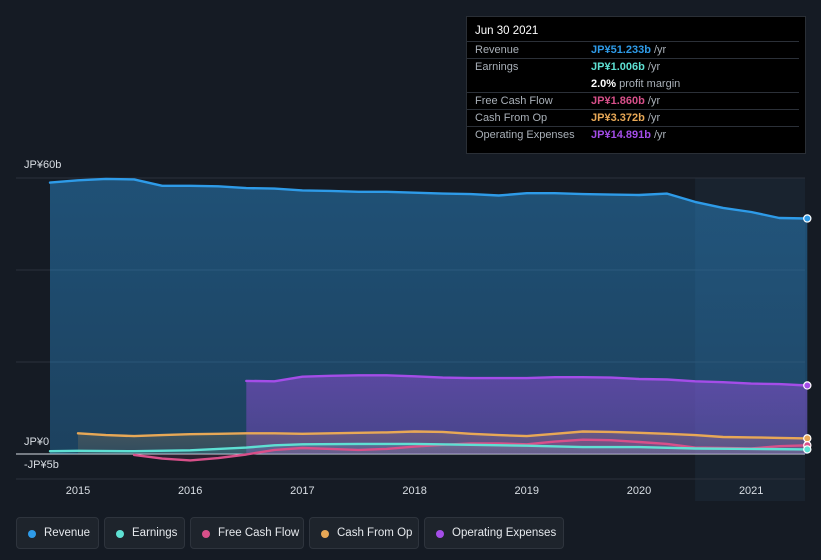 The width and height of the screenshot is (821, 560). I want to click on legend-item-free-cash-flow: Free Cash Flow, so click(247, 533).